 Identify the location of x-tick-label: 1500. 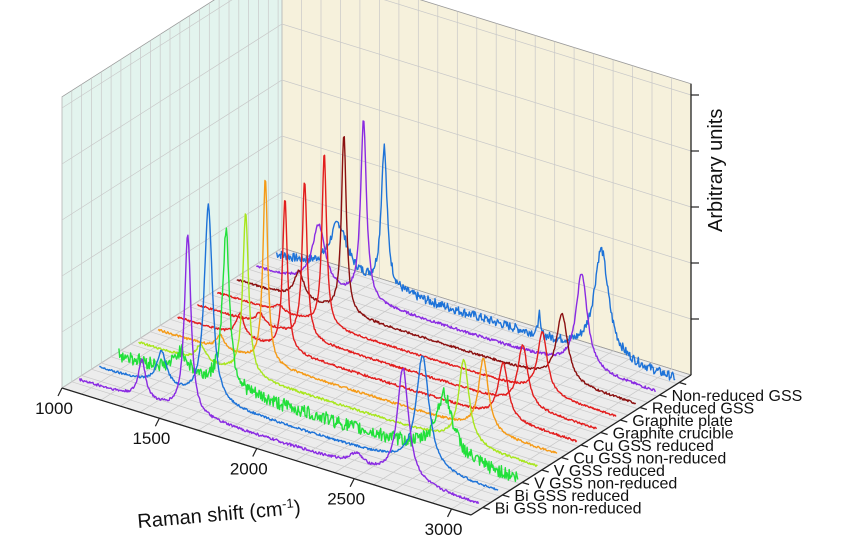
(151, 438).